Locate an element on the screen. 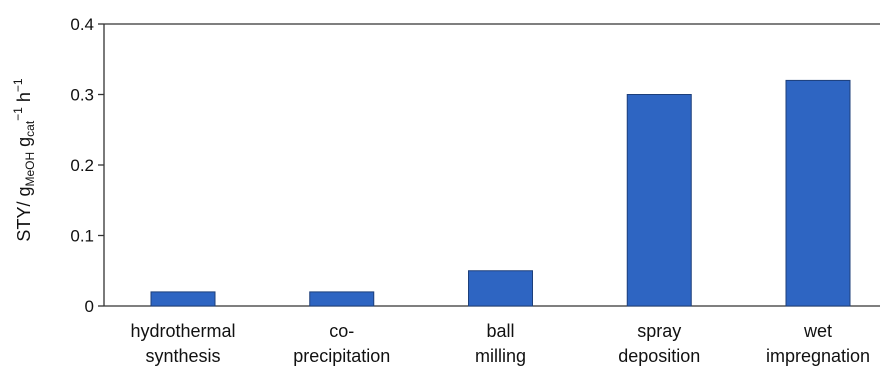 The width and height of the screenshot is (887, 372). x-category-label: spray is located at coordinates (659, 331).